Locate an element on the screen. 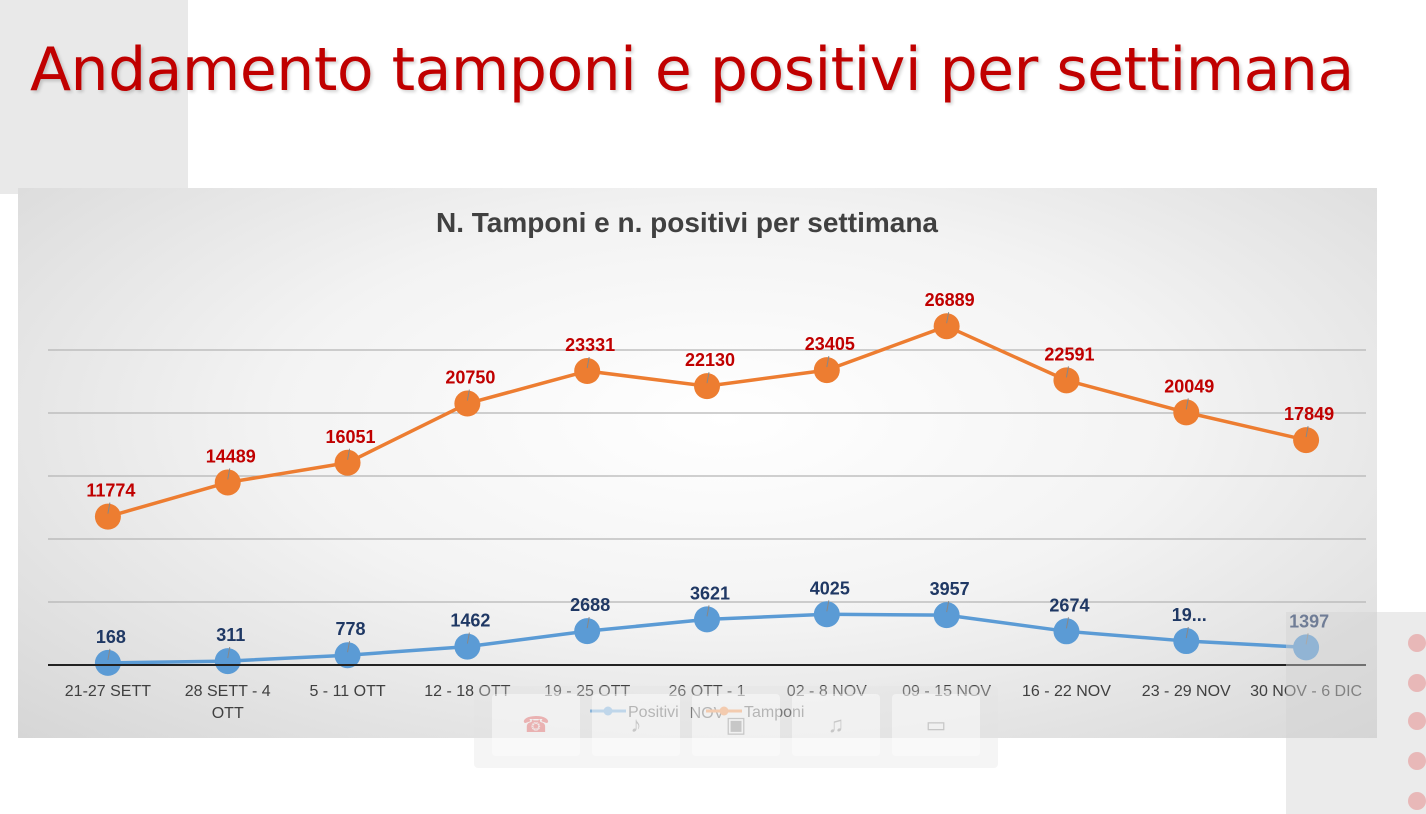  speaker-button: ♫ is located at coordinates (836, 725).